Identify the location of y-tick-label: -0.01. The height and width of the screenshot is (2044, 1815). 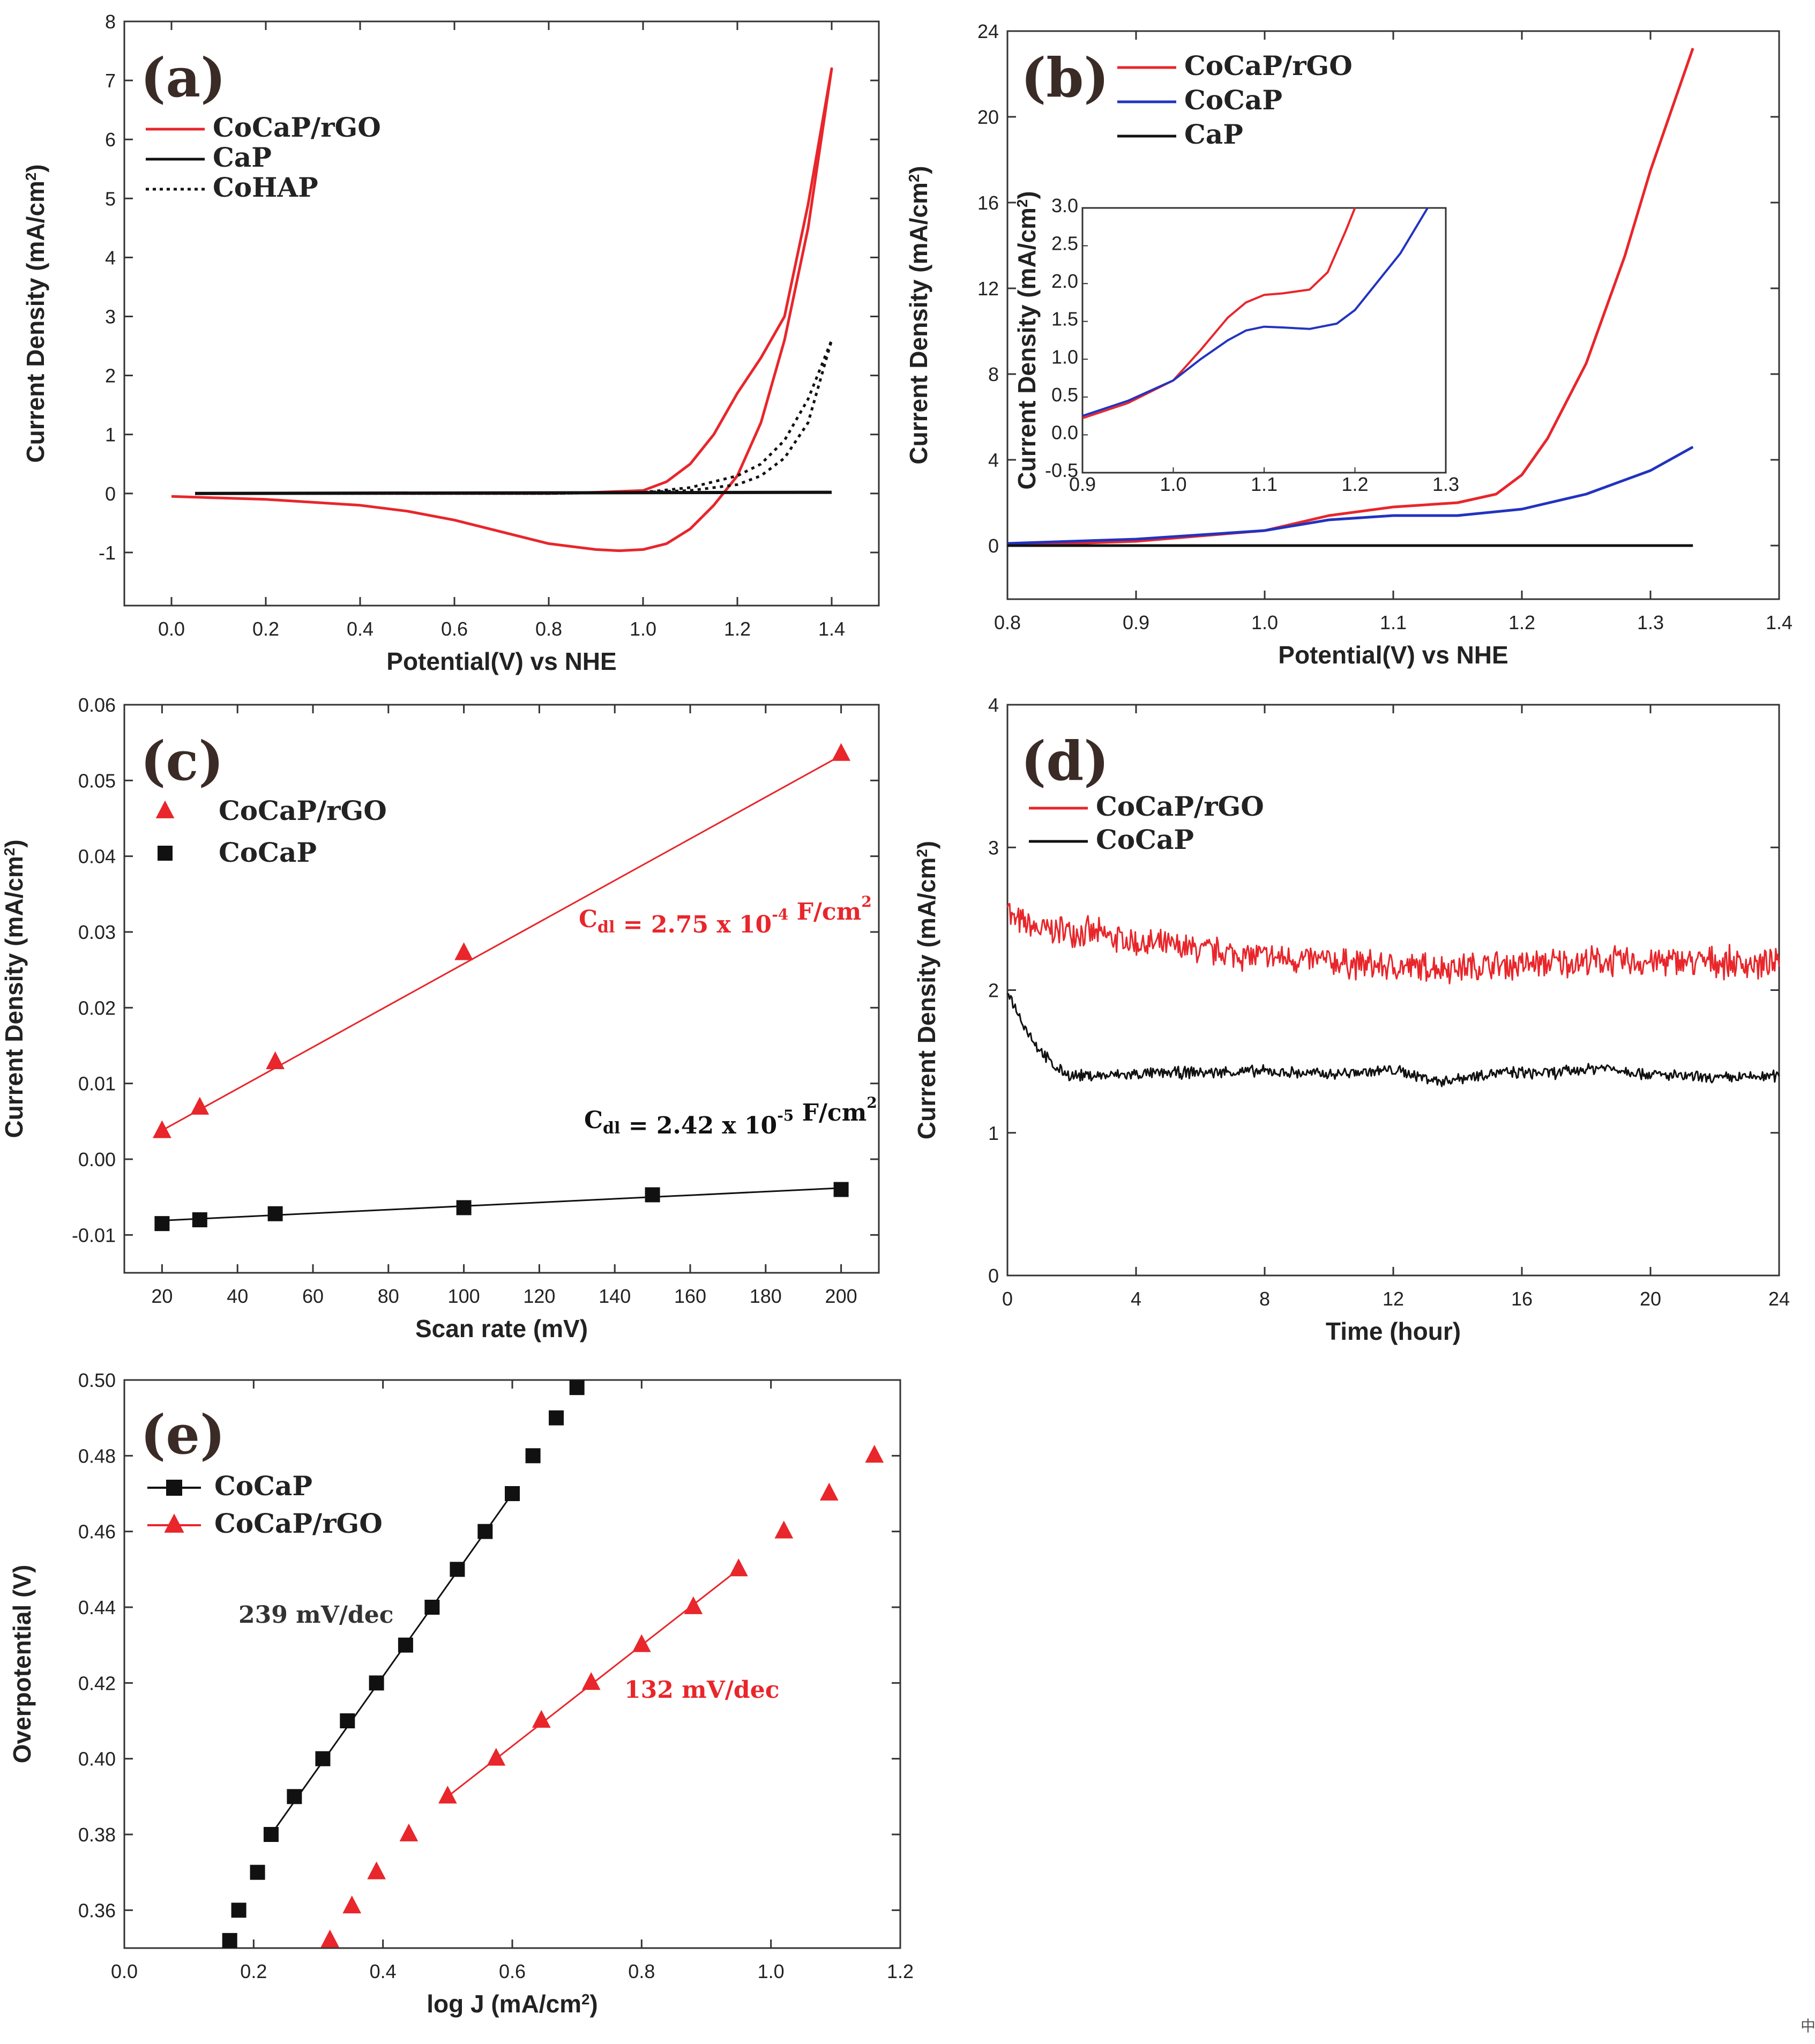
(94, 1235).